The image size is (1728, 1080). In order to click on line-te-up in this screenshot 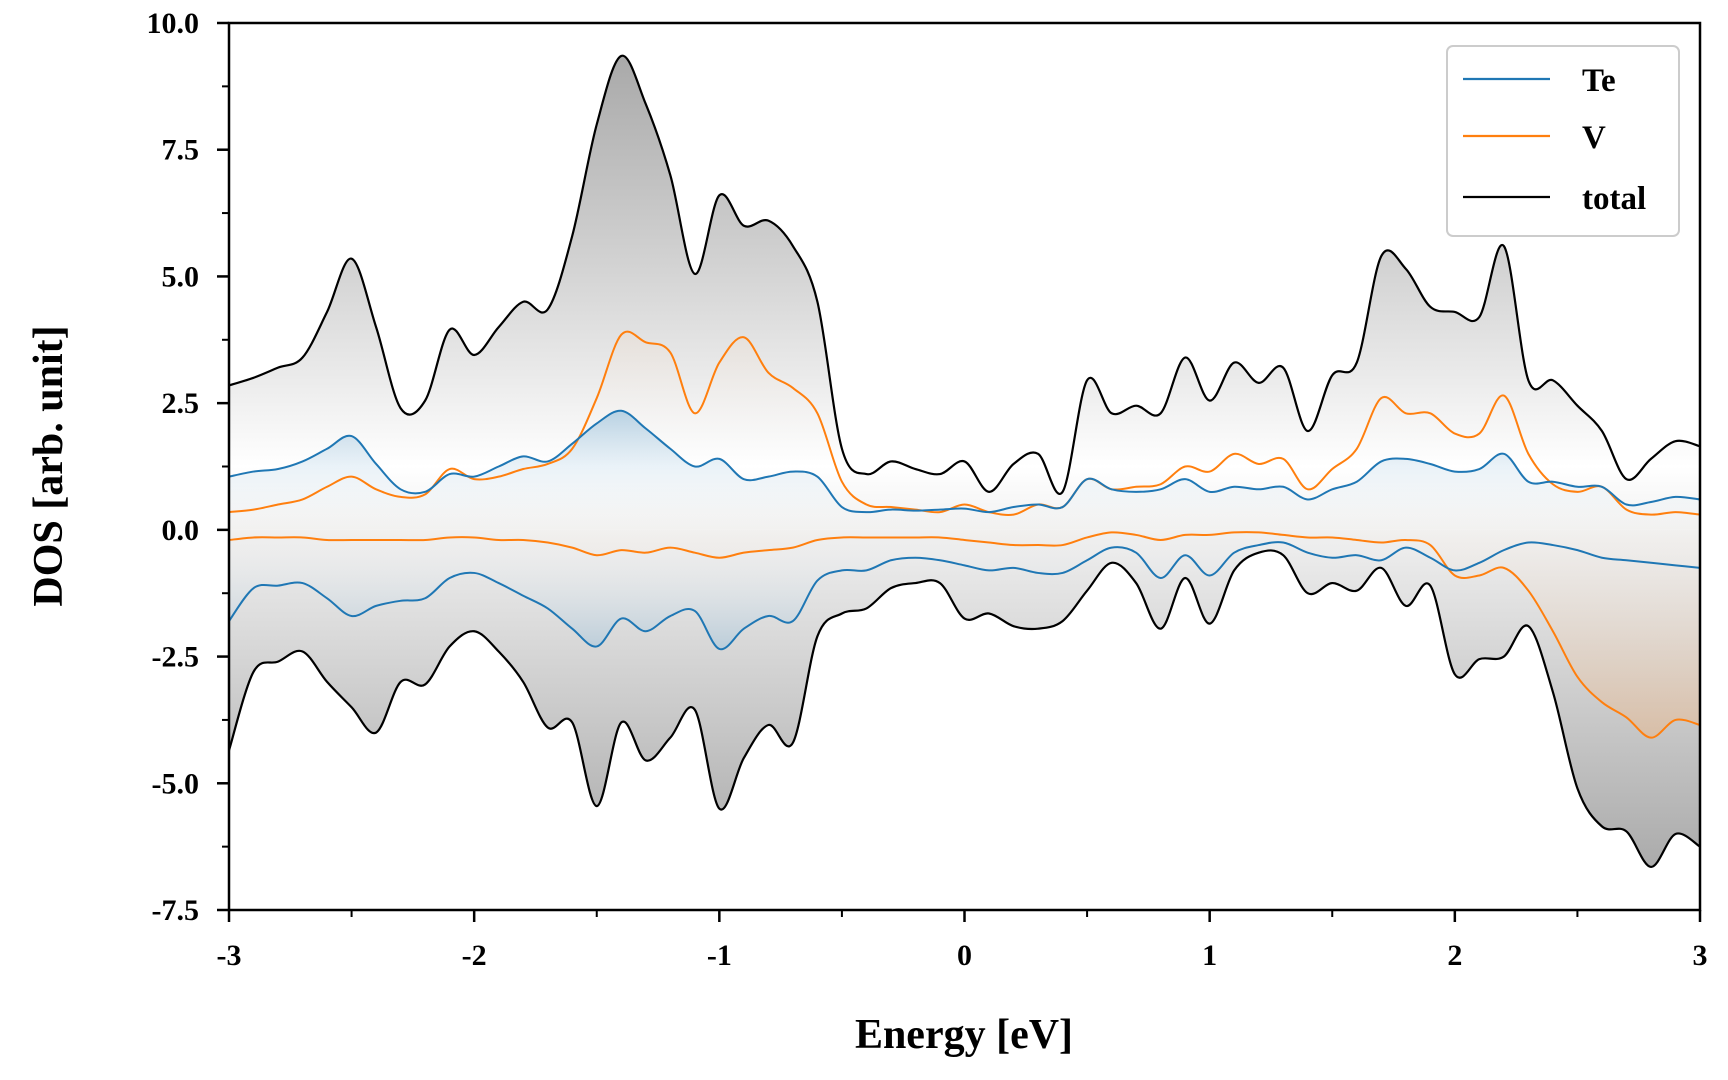, I will do `click(964, 461)`.